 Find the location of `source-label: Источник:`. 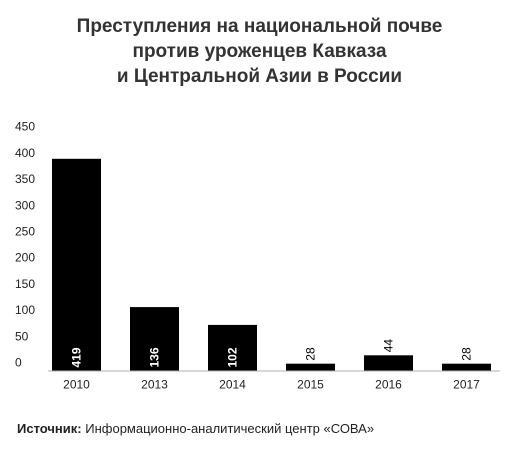

source-label: Источник: is located at coordinates (49, 428).